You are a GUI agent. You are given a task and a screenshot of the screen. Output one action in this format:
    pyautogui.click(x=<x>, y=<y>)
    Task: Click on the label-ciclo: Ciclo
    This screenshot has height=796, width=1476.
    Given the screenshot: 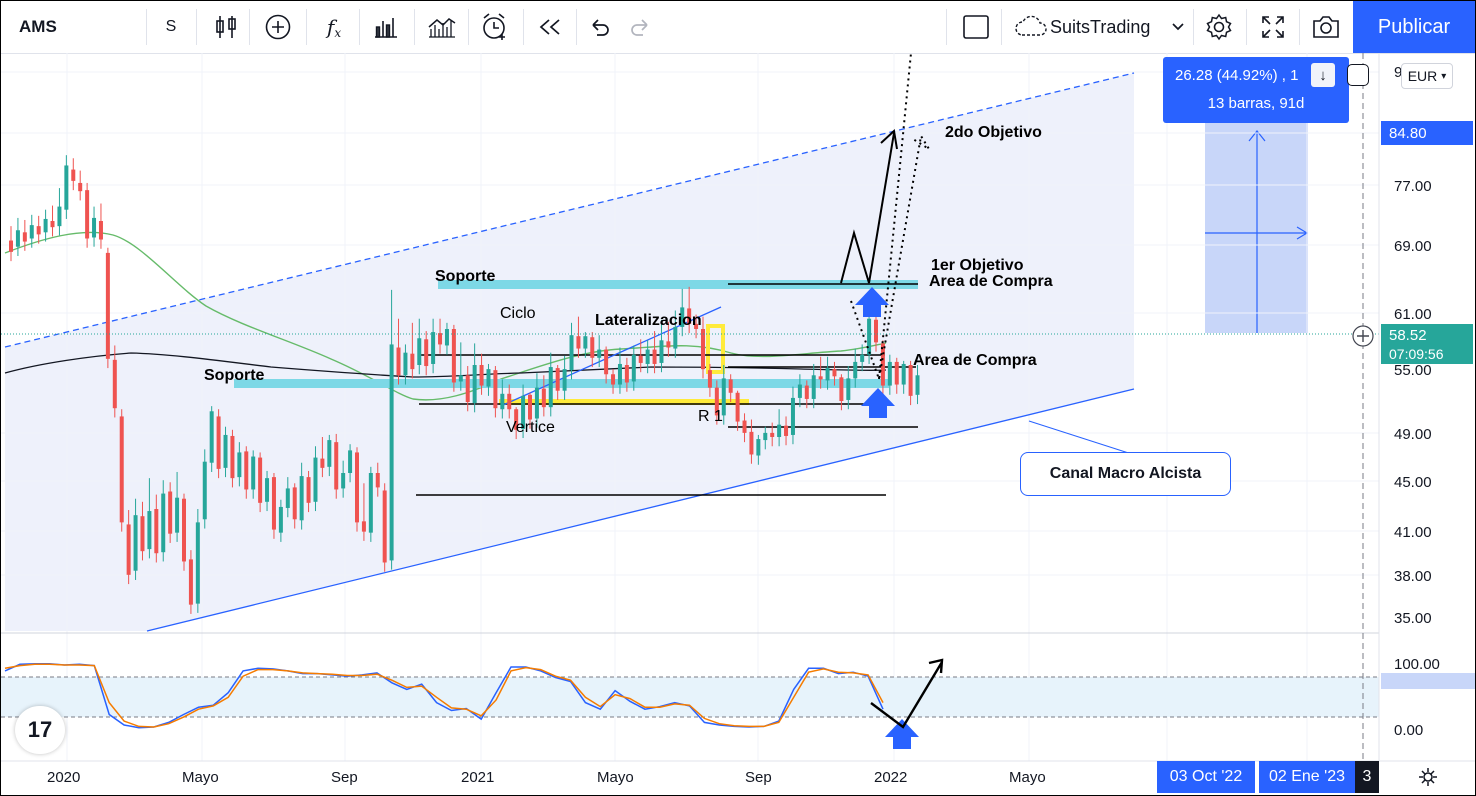 What is the action you would take?
    pyautogui.click(x=518, y=313)
    